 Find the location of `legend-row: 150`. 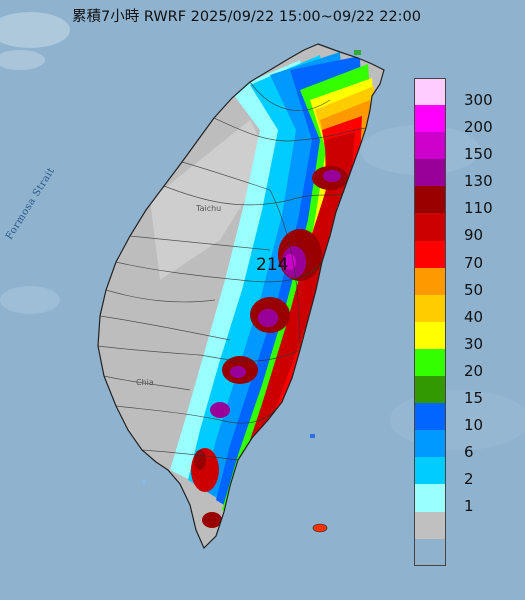

legend-row: 150 is located at coordinates (468, 147).